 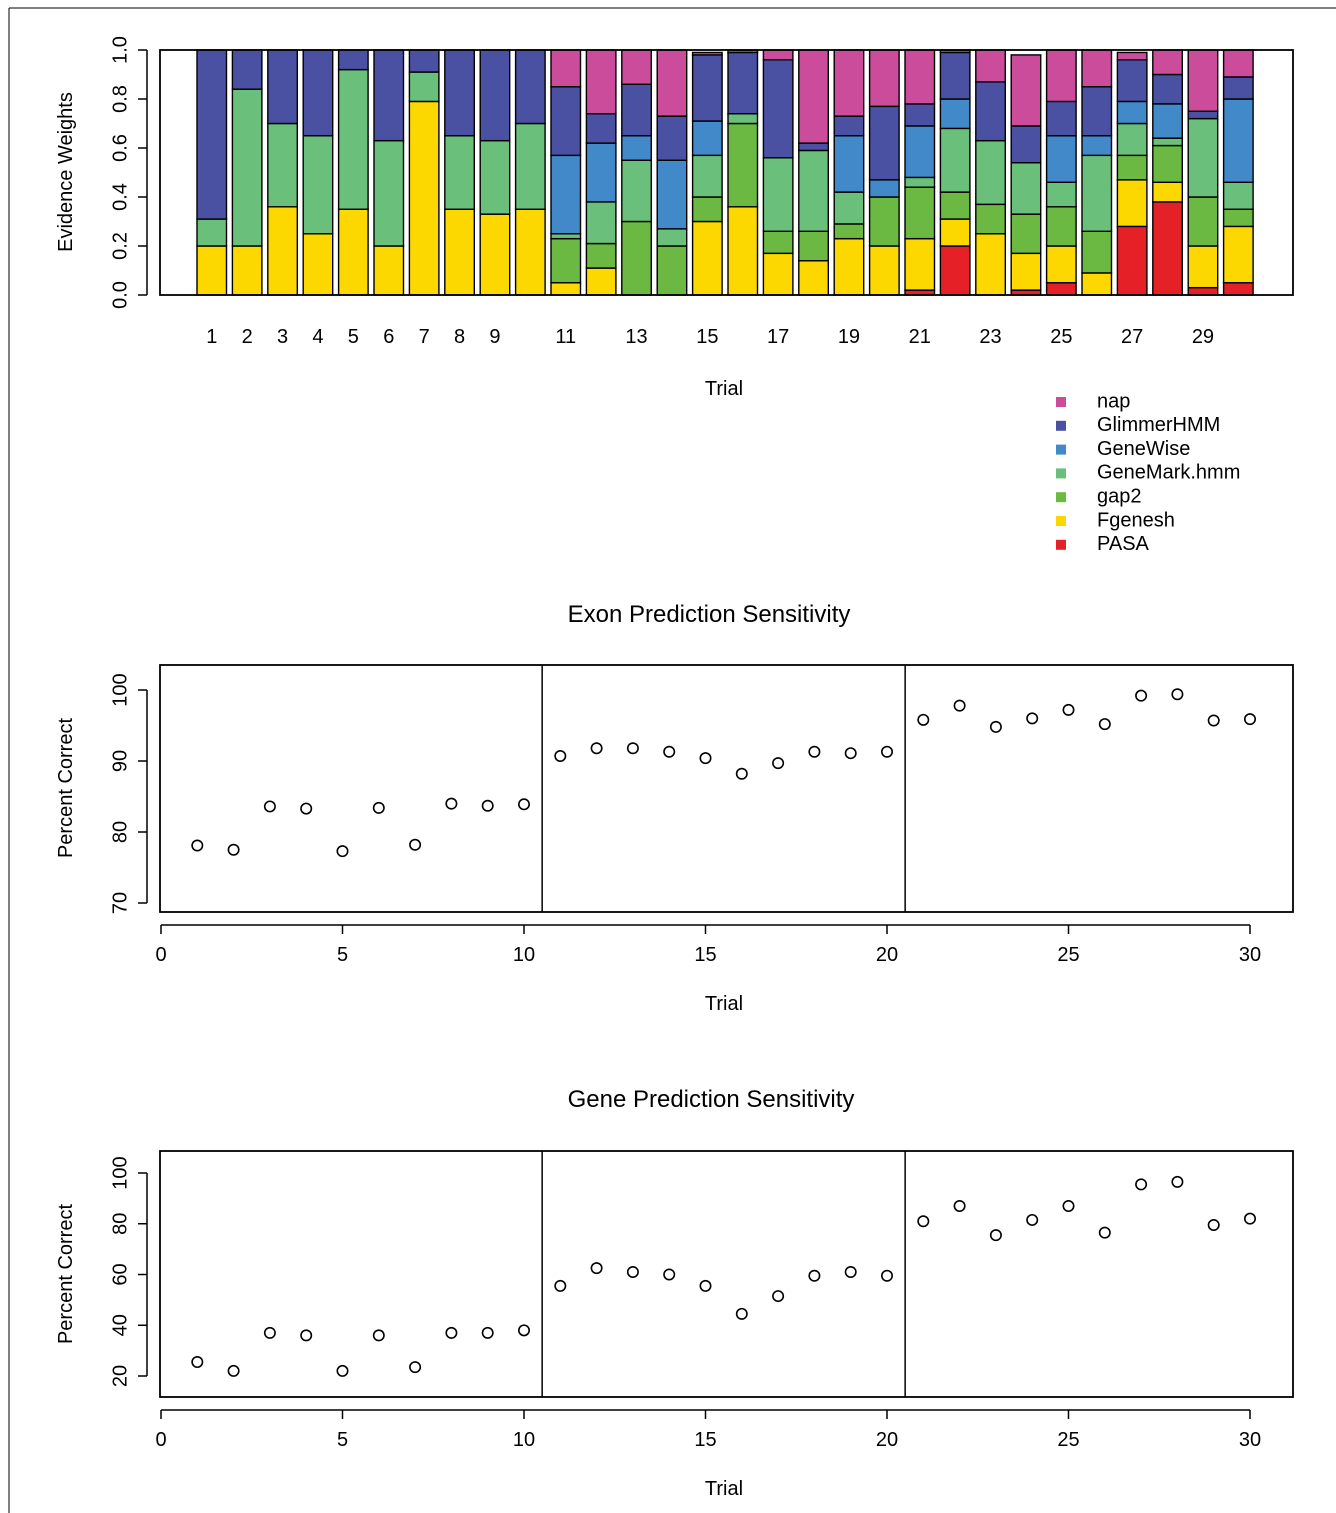 I want to click on bar-y-tick-label: 0.0, so click(x=120, y=295).